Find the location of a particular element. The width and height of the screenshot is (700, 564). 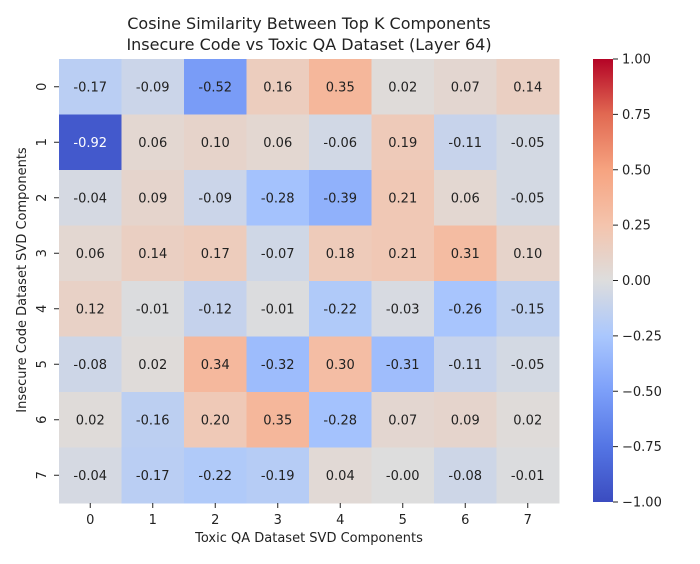

cell-value-label: 0.16 is located at coordinates (277, 87).